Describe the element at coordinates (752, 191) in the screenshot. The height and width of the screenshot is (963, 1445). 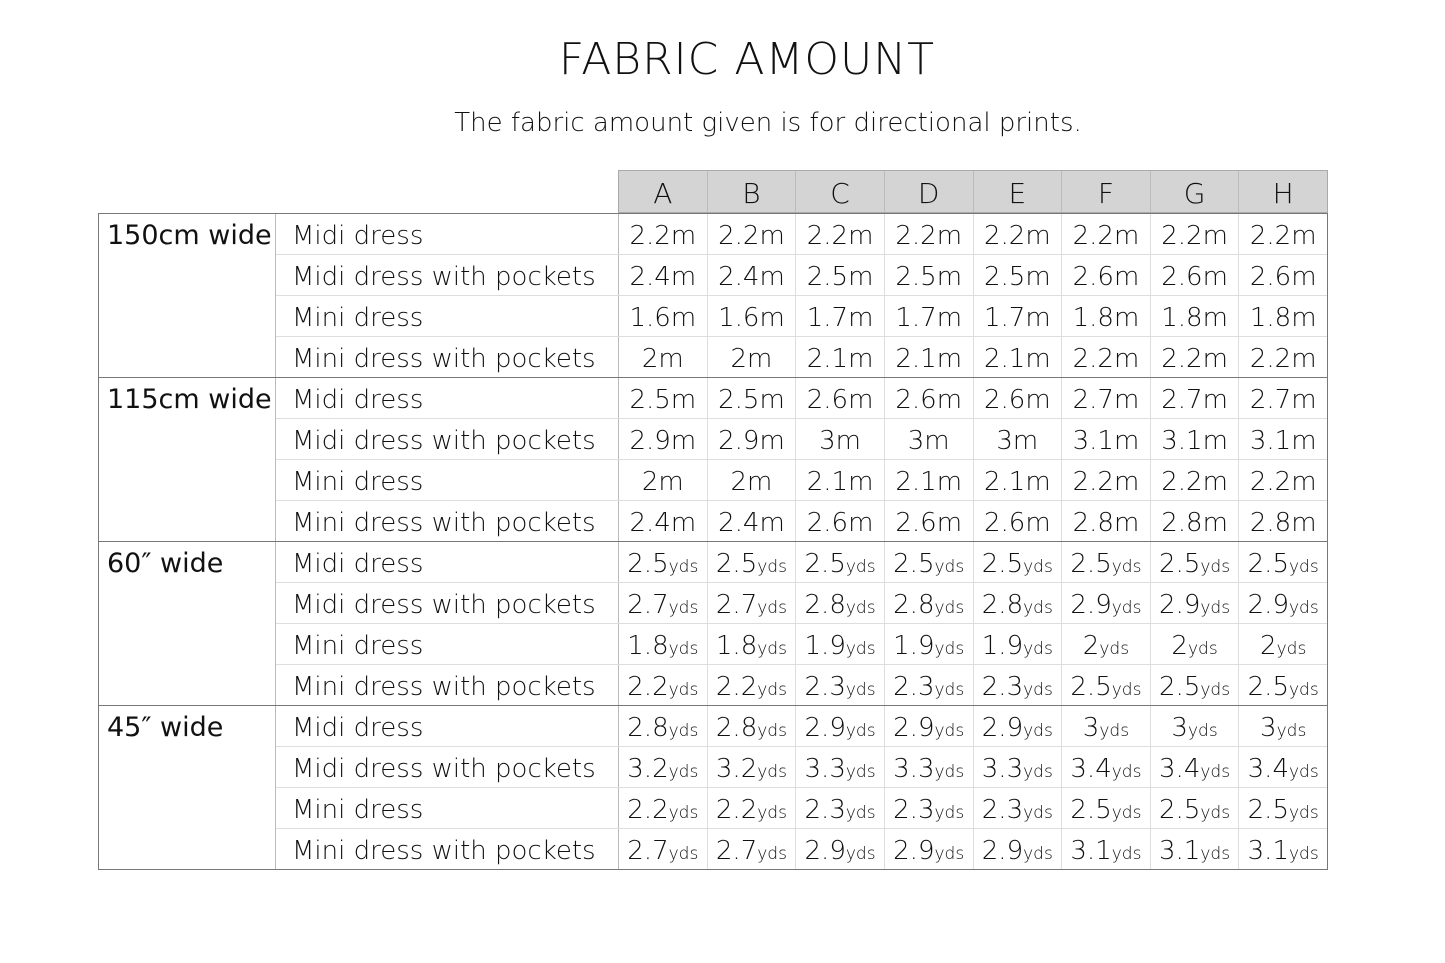
I see `column-header-b: B` at that location.